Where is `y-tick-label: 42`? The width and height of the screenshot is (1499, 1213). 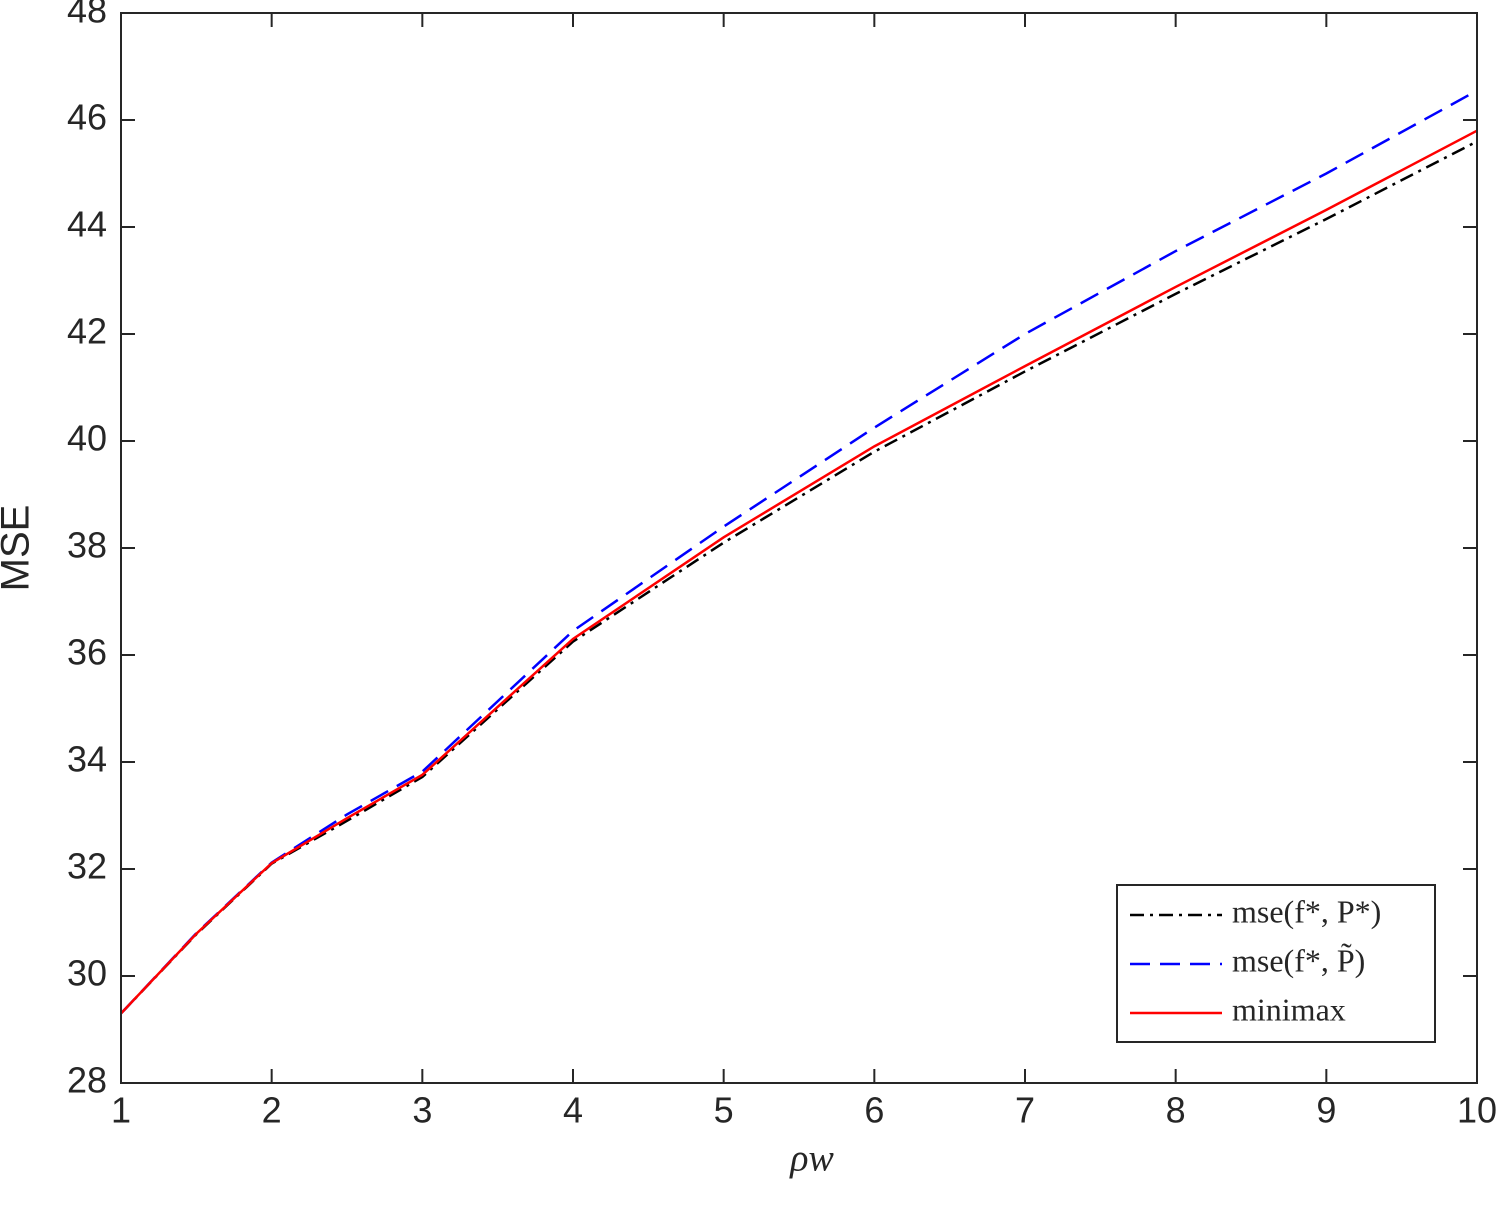
y-tick-label: 42 is located at coordinates (87, 331).